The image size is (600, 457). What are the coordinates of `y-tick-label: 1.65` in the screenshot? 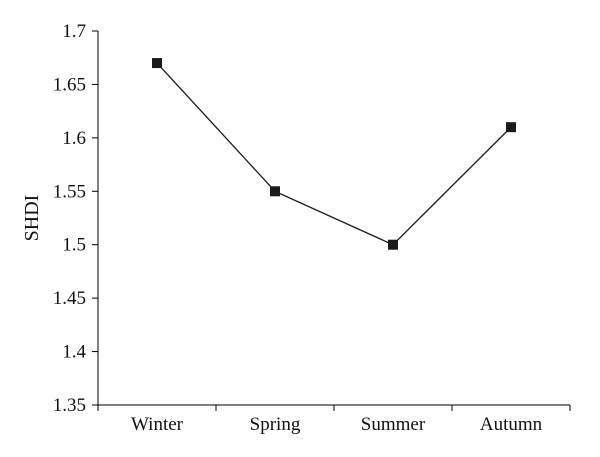 It's located at (69, 84).